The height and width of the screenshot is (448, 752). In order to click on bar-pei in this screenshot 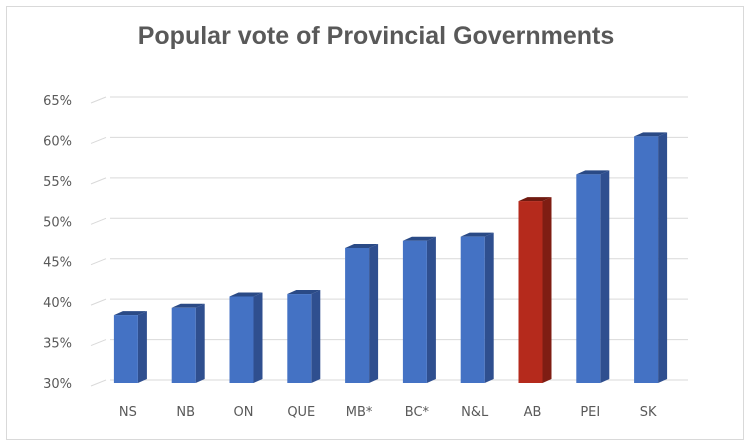, I will do `click(593, 276)`.